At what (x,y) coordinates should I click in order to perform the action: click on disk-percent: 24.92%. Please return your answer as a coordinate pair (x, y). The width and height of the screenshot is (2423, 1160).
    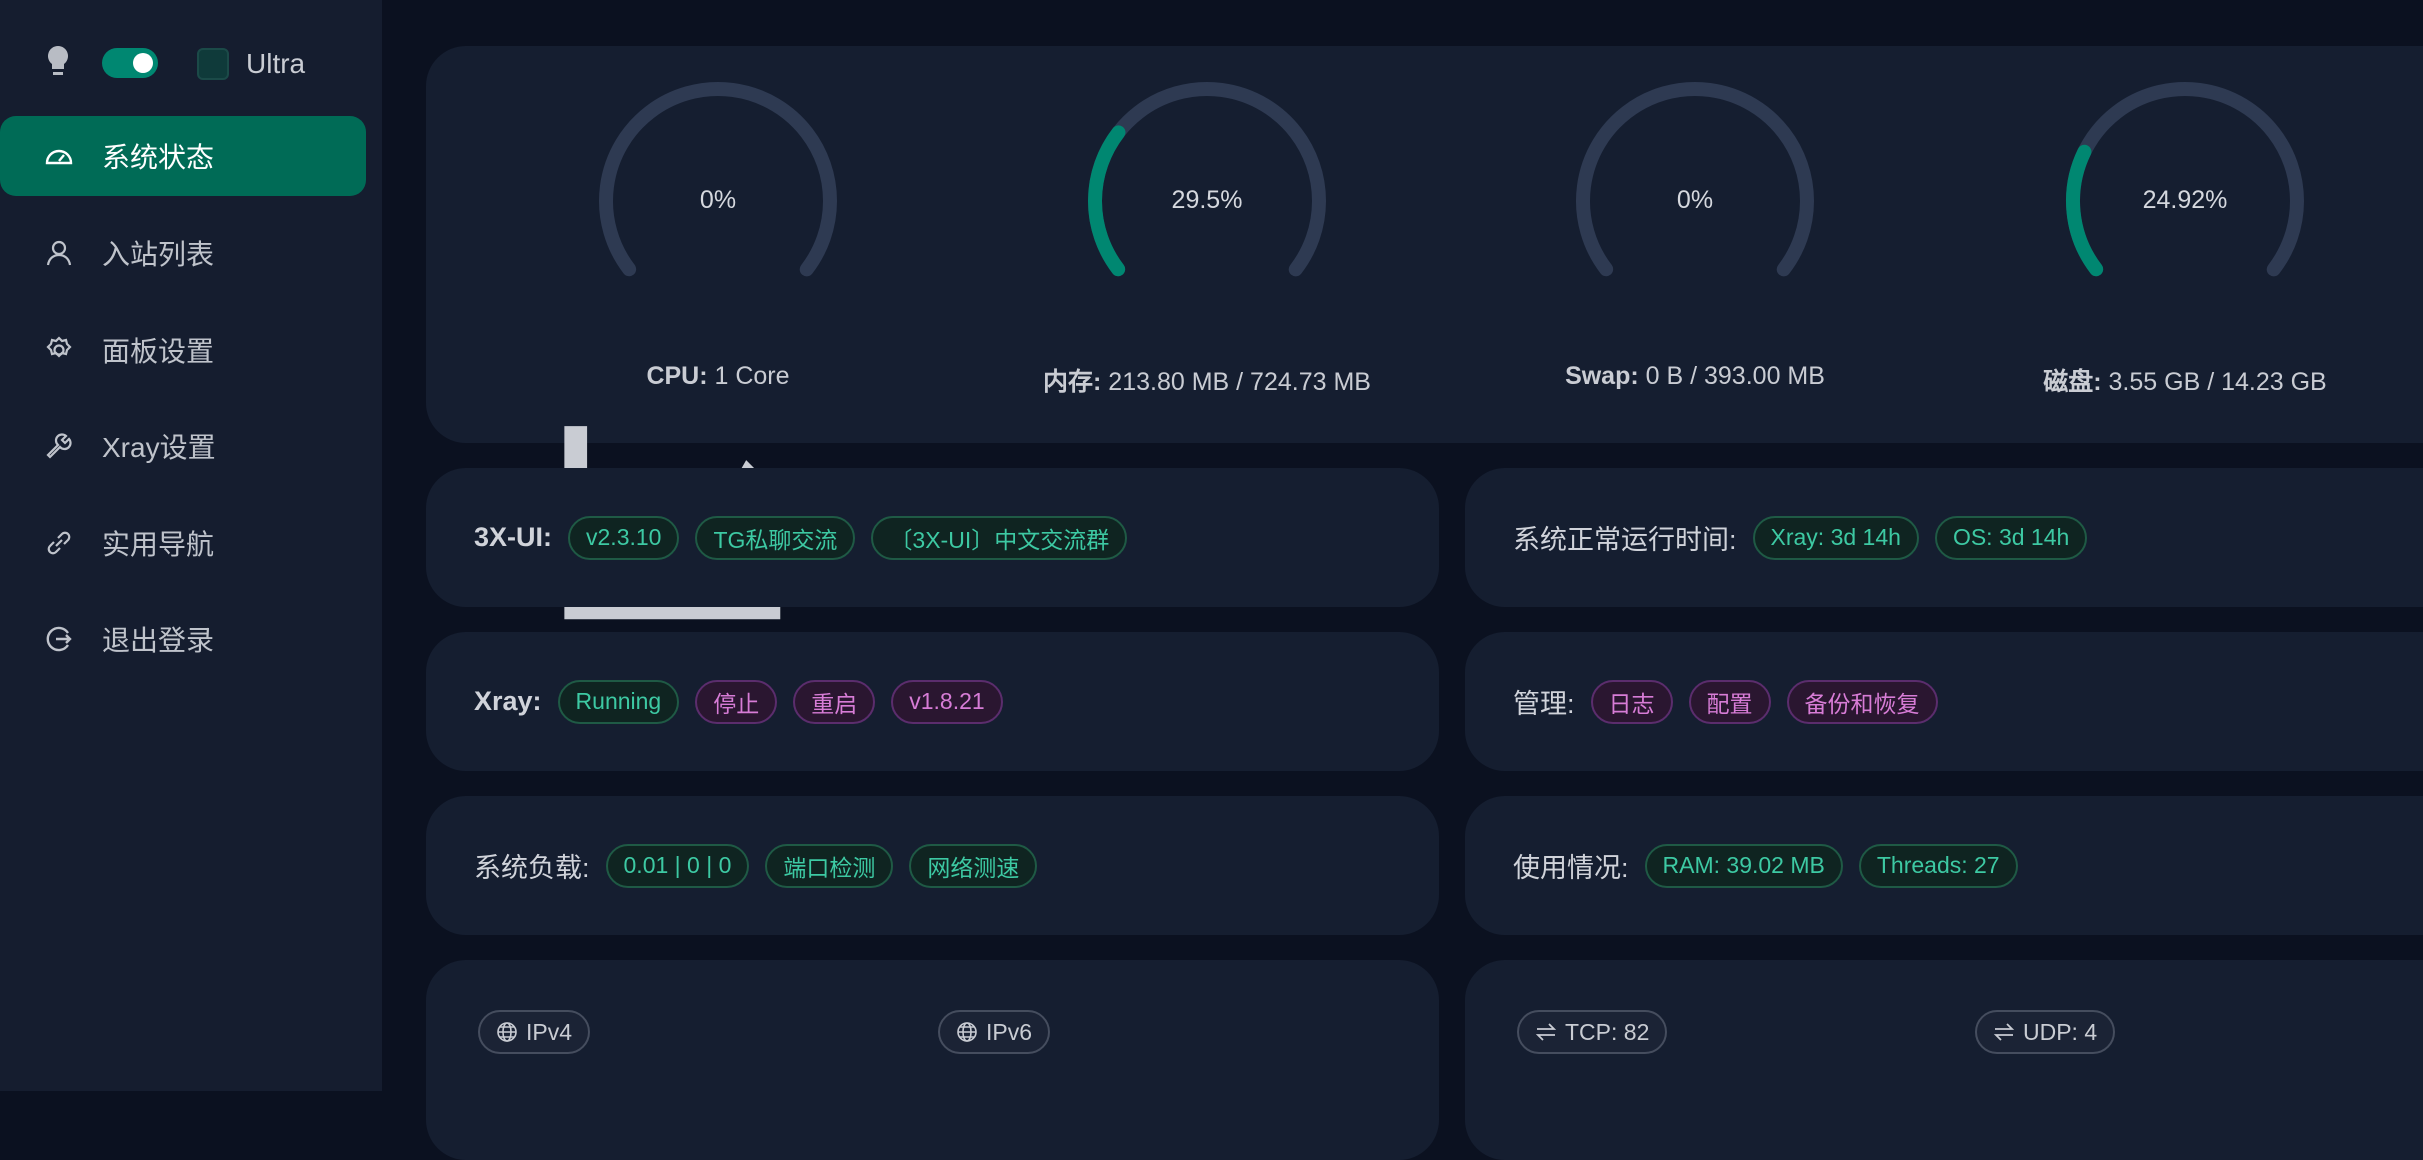
    Looking at the image, I should click on (2185, 200).